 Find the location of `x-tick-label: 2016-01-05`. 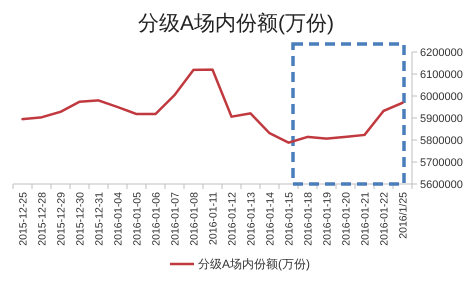

x-tick-label: 2016-01-05 is located at coordinates (138, 219).